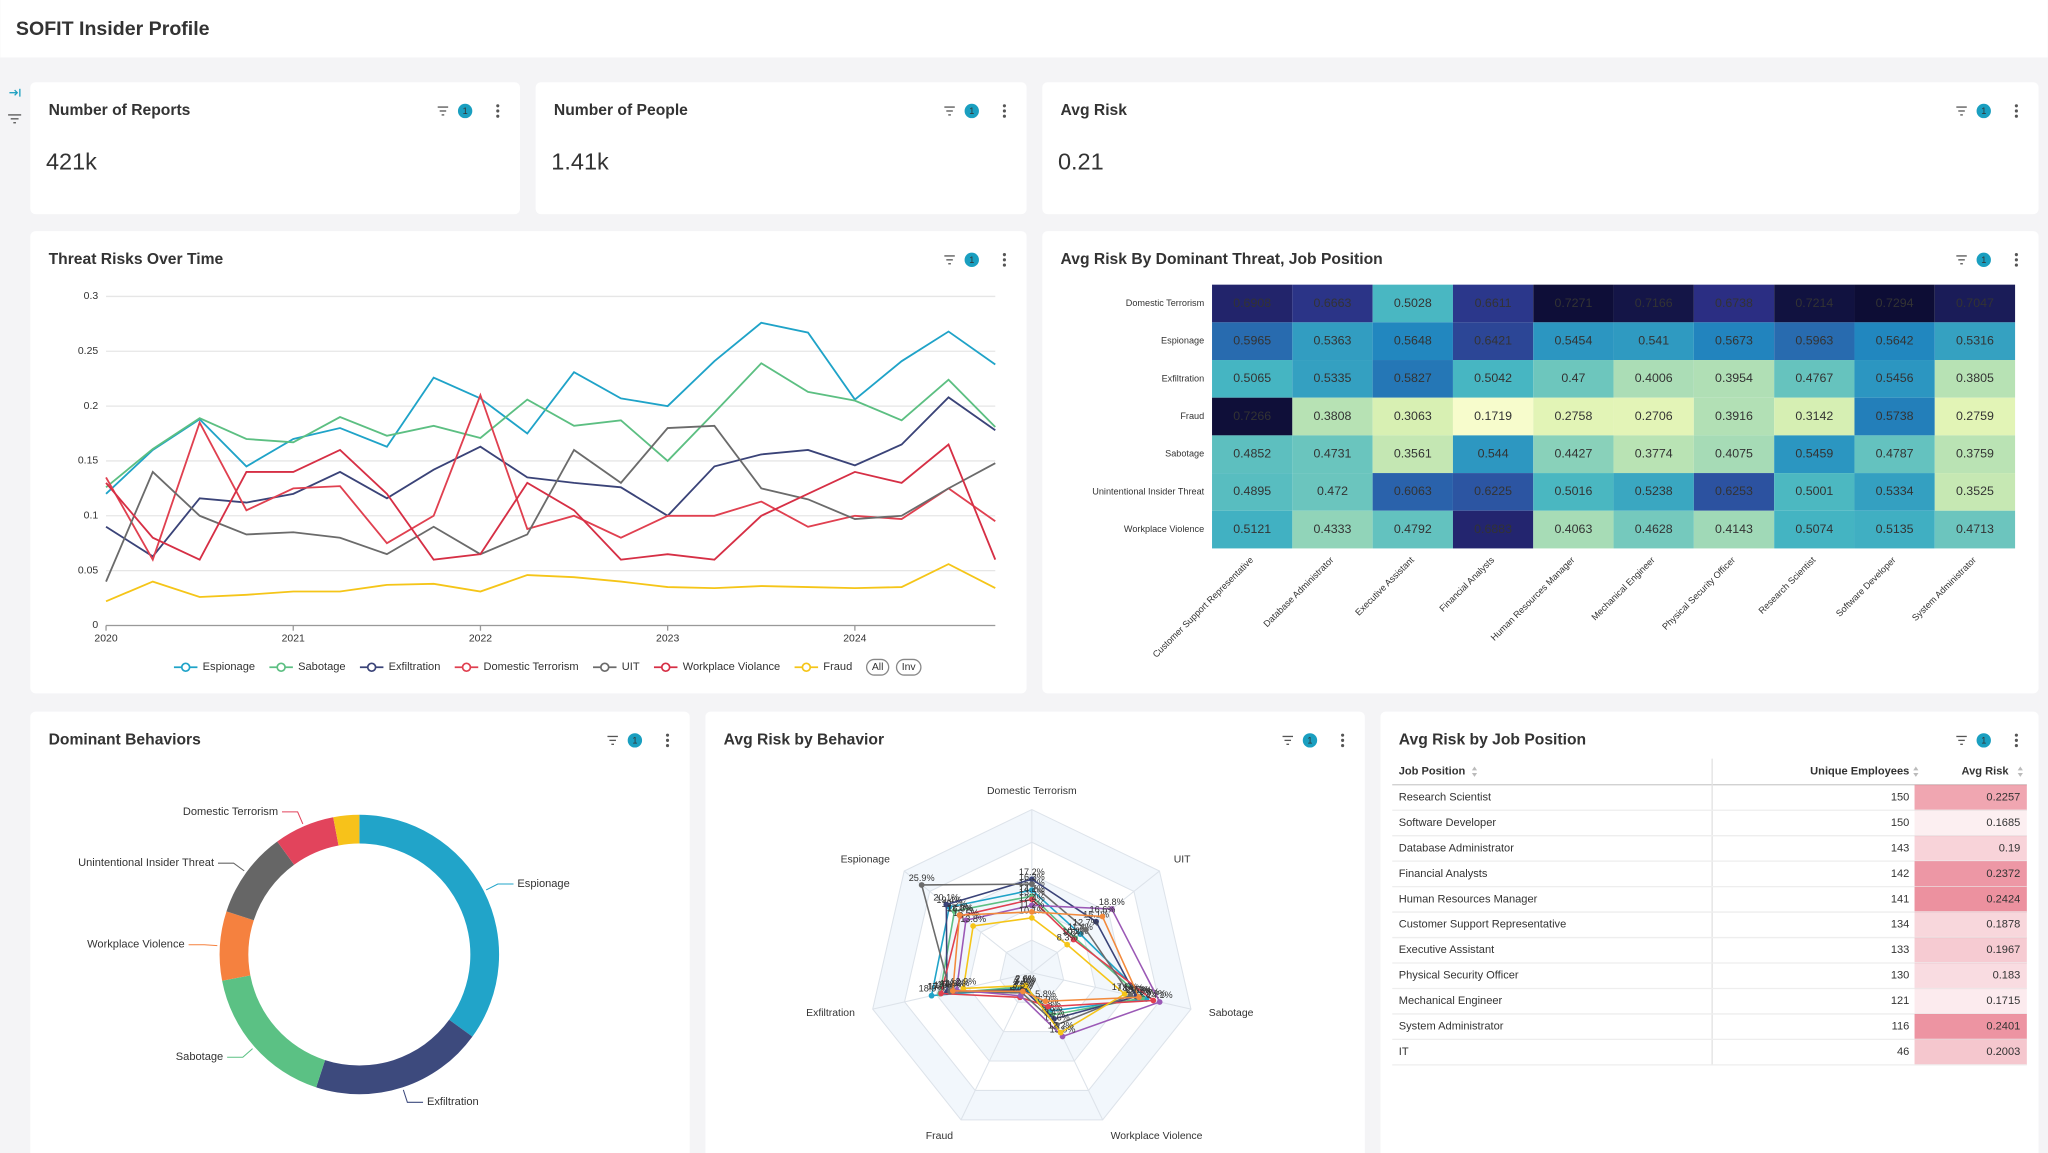  What do you see at coordinates (1157, 1136) in the screenshot?
I see `axis-label: Workplace Violence` at bounding box center [1157, 1136].